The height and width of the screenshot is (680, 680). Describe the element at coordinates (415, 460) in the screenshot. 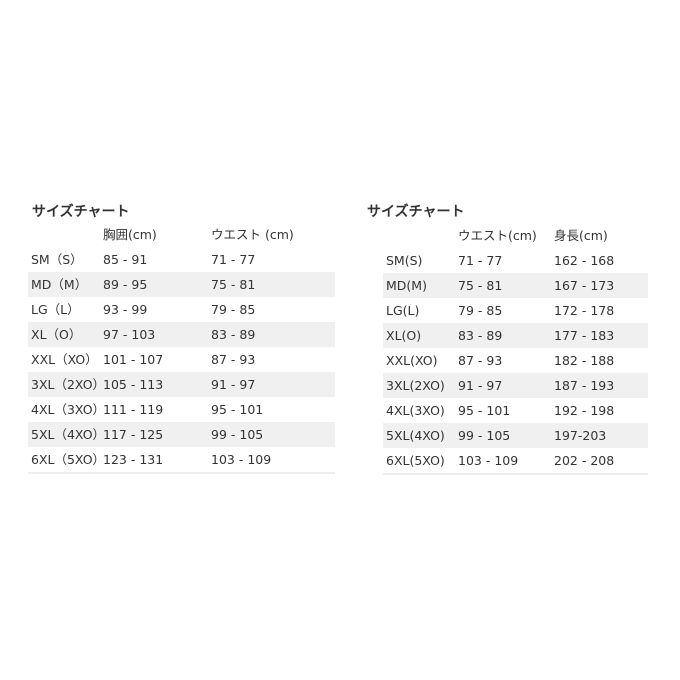

I see `size-label: 6XL(5XO)` at that location.